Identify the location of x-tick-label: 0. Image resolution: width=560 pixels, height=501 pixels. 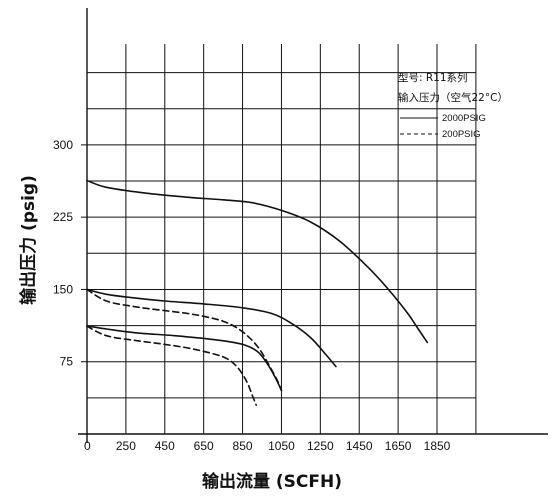
(87, 446).